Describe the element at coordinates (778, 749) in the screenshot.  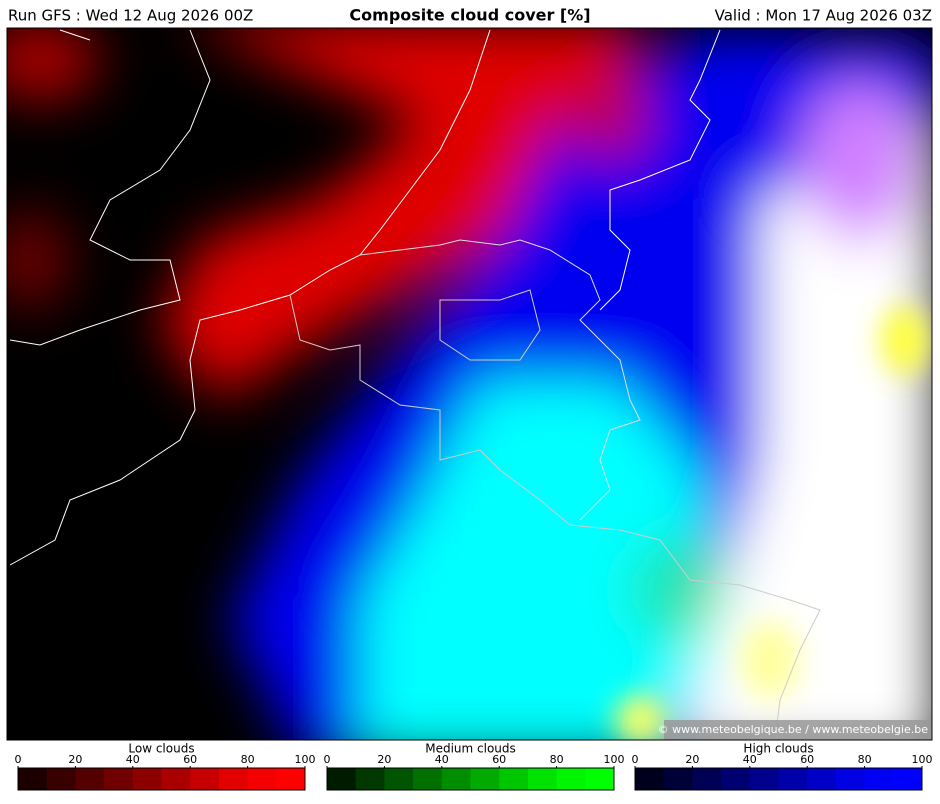
I see `legend-title: High clouds` at that location.